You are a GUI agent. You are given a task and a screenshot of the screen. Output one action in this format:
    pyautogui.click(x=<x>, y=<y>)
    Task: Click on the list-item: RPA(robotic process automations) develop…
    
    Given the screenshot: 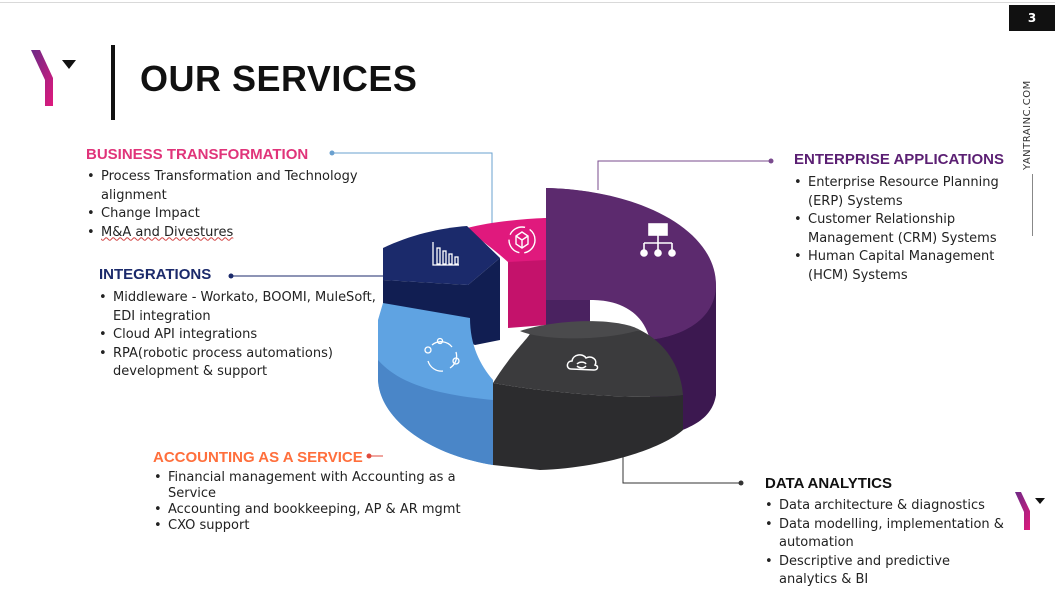 What is the action you would take?
    pyautogui.click(x=241, y=363)
    